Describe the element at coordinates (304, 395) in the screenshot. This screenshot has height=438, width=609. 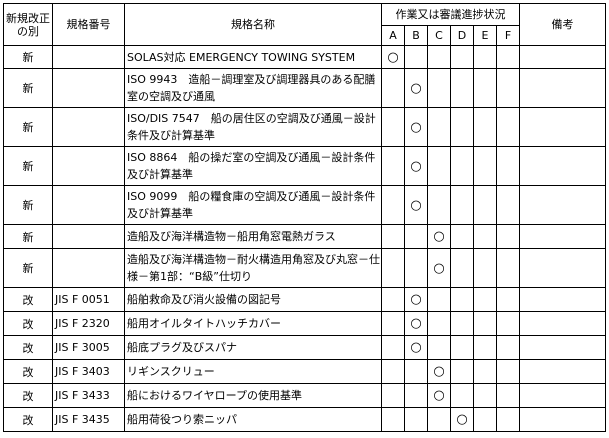
I see `table-row: 改 JIS F 3433 船におけるワイヤロープの使用基準 ○` at that location.